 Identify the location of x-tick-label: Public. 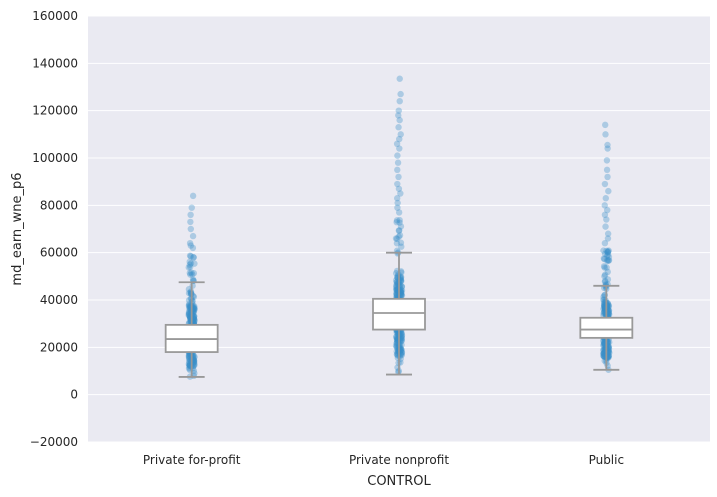
(607, 460).